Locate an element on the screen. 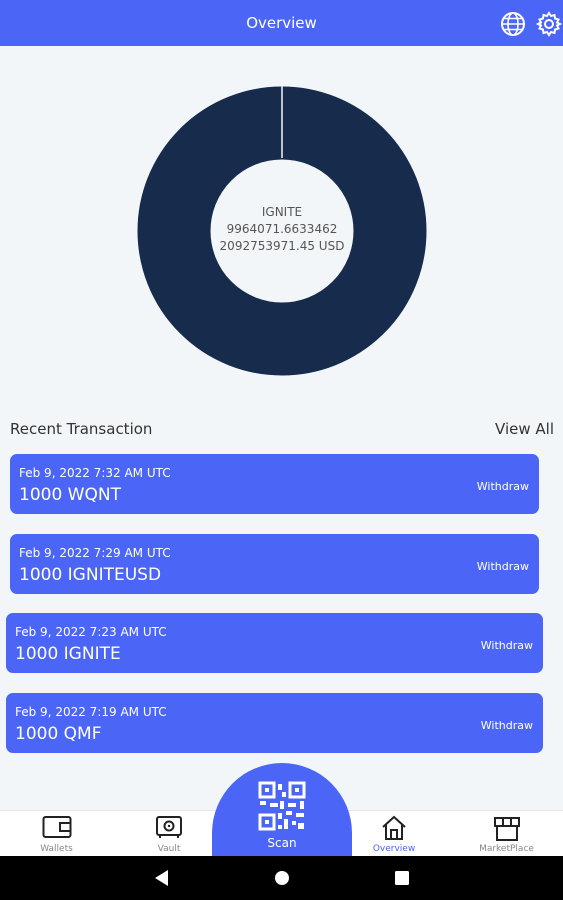 This screenshot has width=563, height=900. page-title: Overview is located at coordinates (281, 23).